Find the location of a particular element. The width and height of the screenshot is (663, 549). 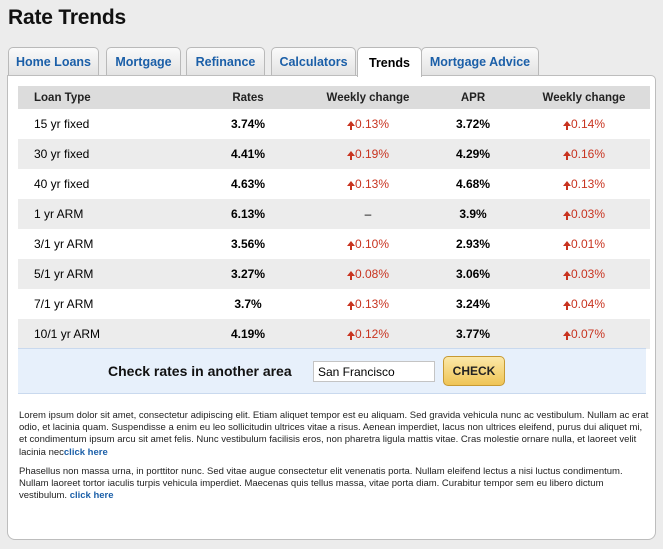

loan-type: 1 yr ARM is located at coordinates (103, 214).